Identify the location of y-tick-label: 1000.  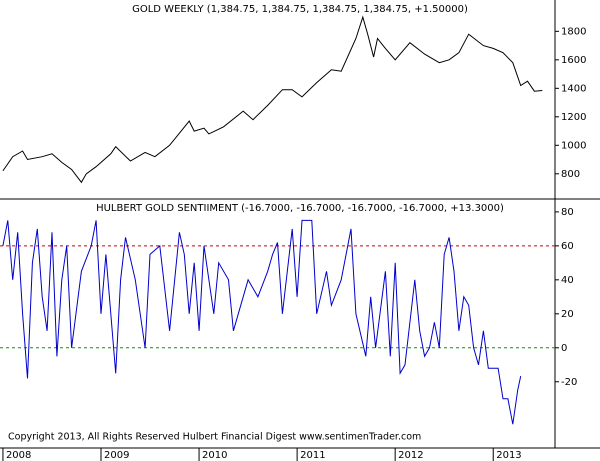
(573, 145).